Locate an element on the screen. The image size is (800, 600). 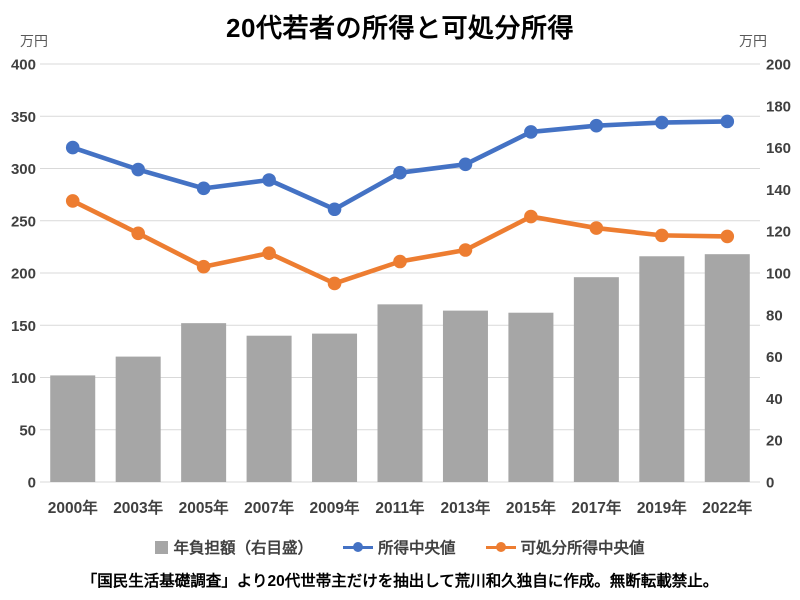
x-axis-label-2005年: 2005年 is located at coordinates (204, 507).